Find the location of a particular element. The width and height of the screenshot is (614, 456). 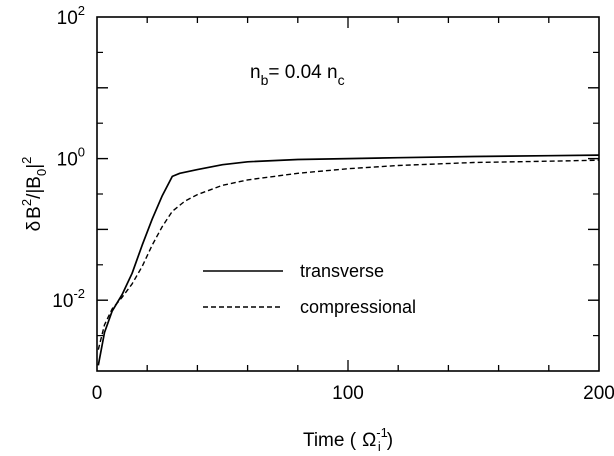

x-tick-label: 0 is located at coordinates (97, 393).